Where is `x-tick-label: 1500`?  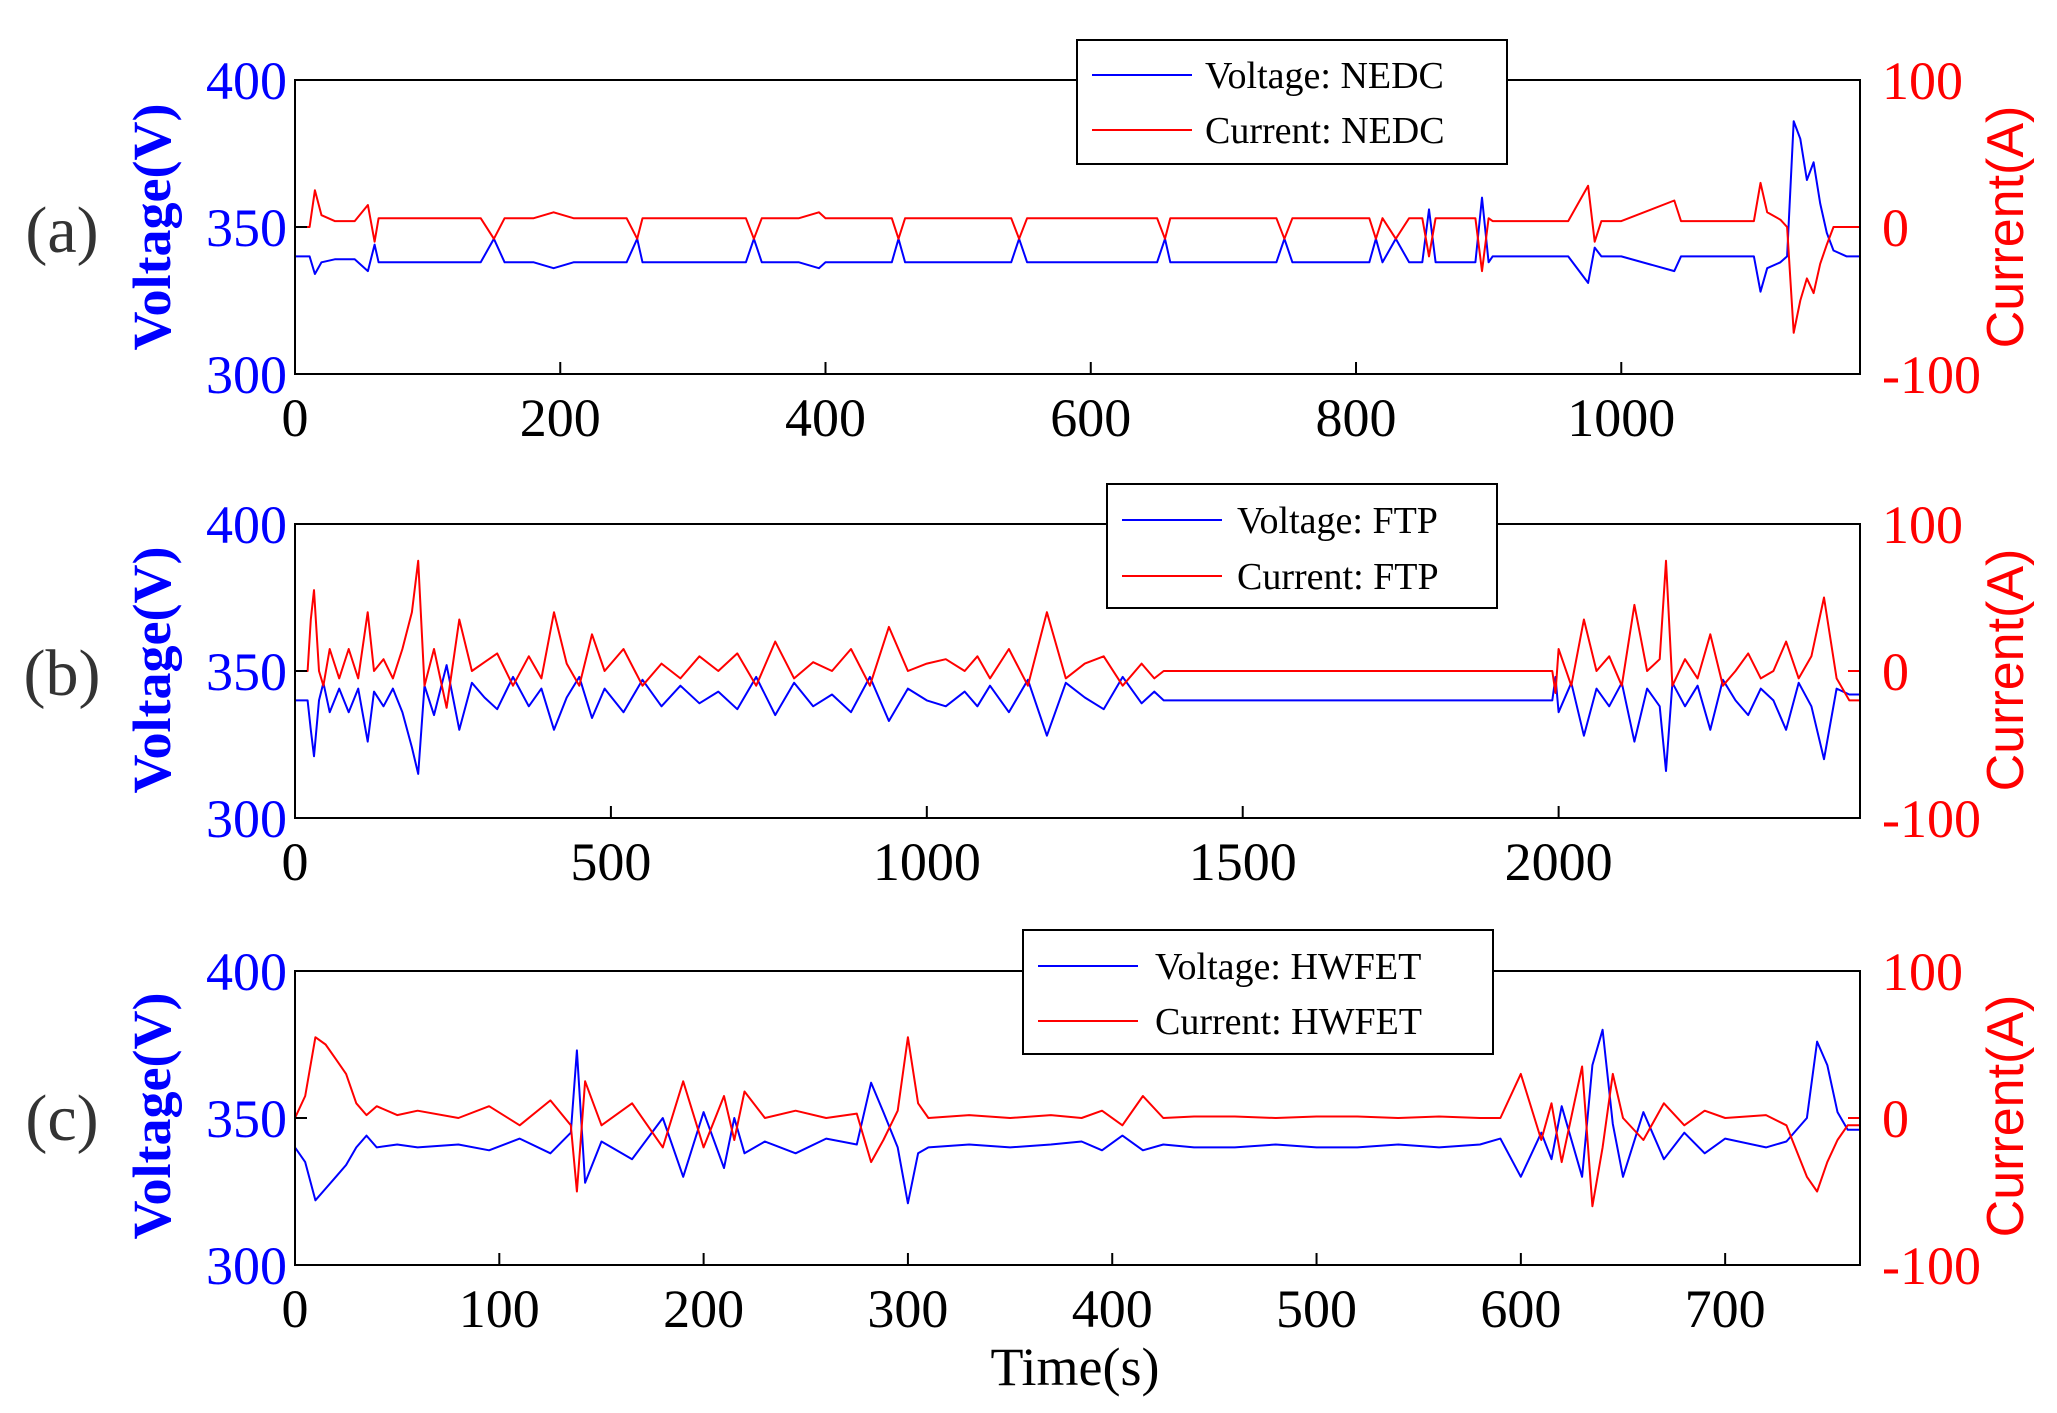 x-tick-label: 1500 is located at coordinates (1243, 862).